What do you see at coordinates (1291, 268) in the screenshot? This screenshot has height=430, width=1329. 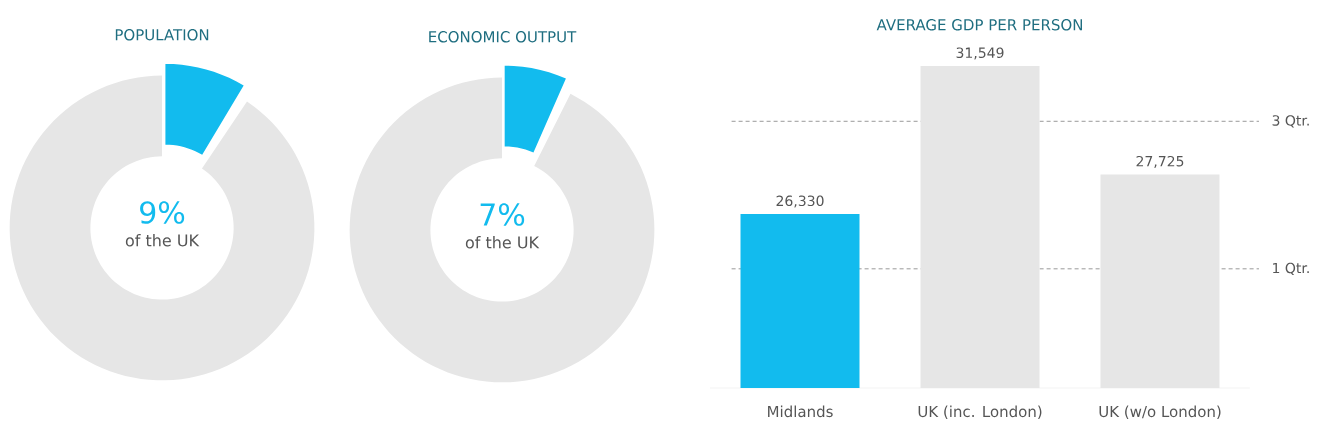 I see `ref-line-label: 1 Qtr.` at bounding box center [1291, 268].